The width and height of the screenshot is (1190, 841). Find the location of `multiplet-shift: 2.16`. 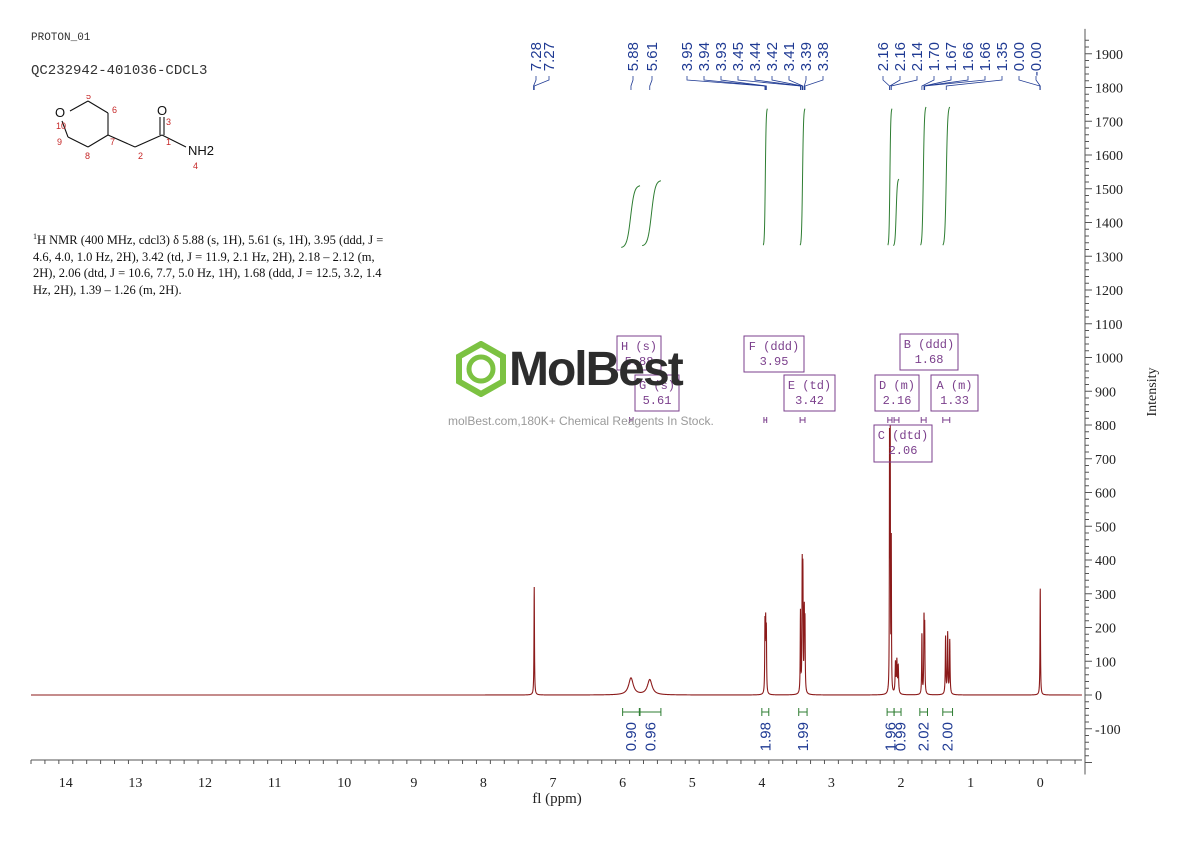

multiplet-shift: 2.16 is located at coordinates (897, 401).